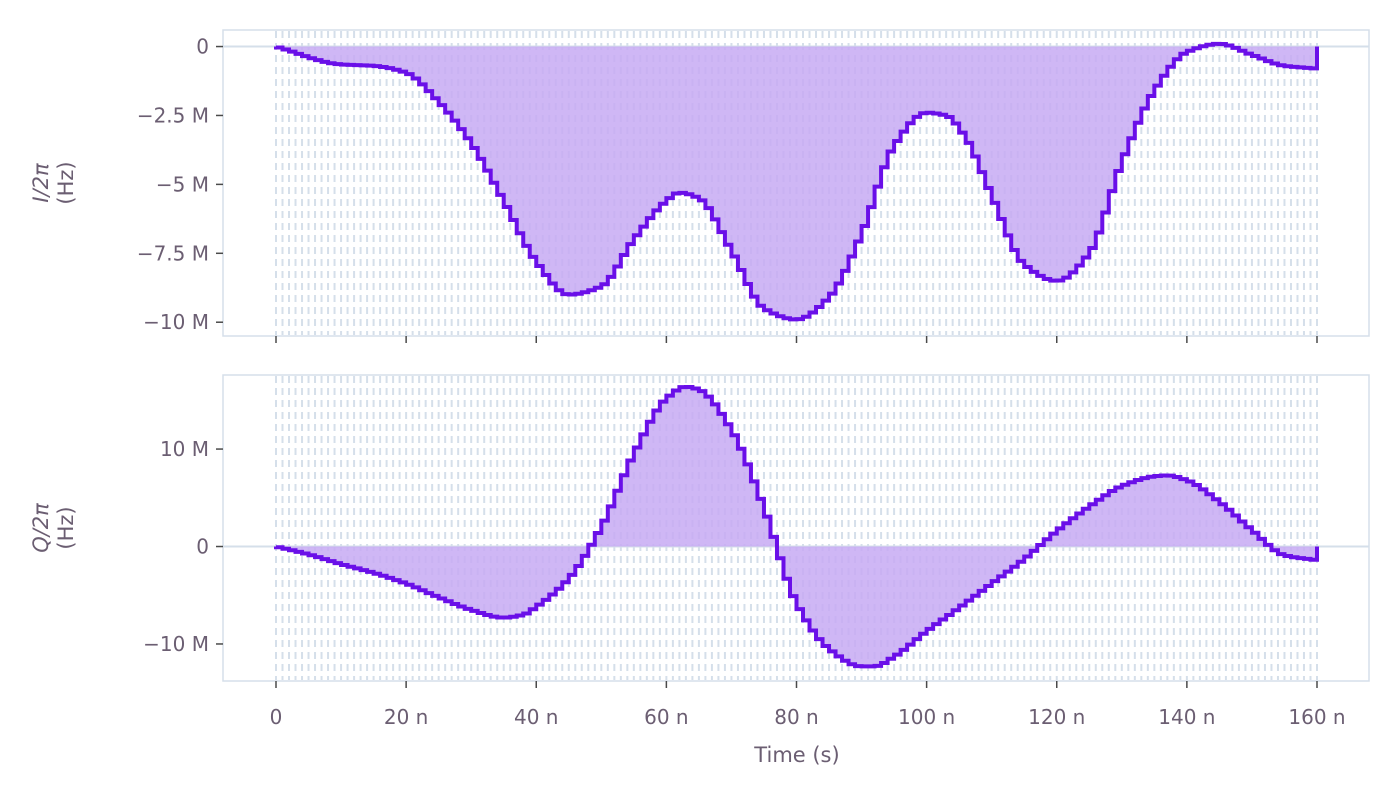 Image resolution: width=1400 pixels, height=800 pixels. I want to click on x-tick-label: 40 n, so click(536, 717).